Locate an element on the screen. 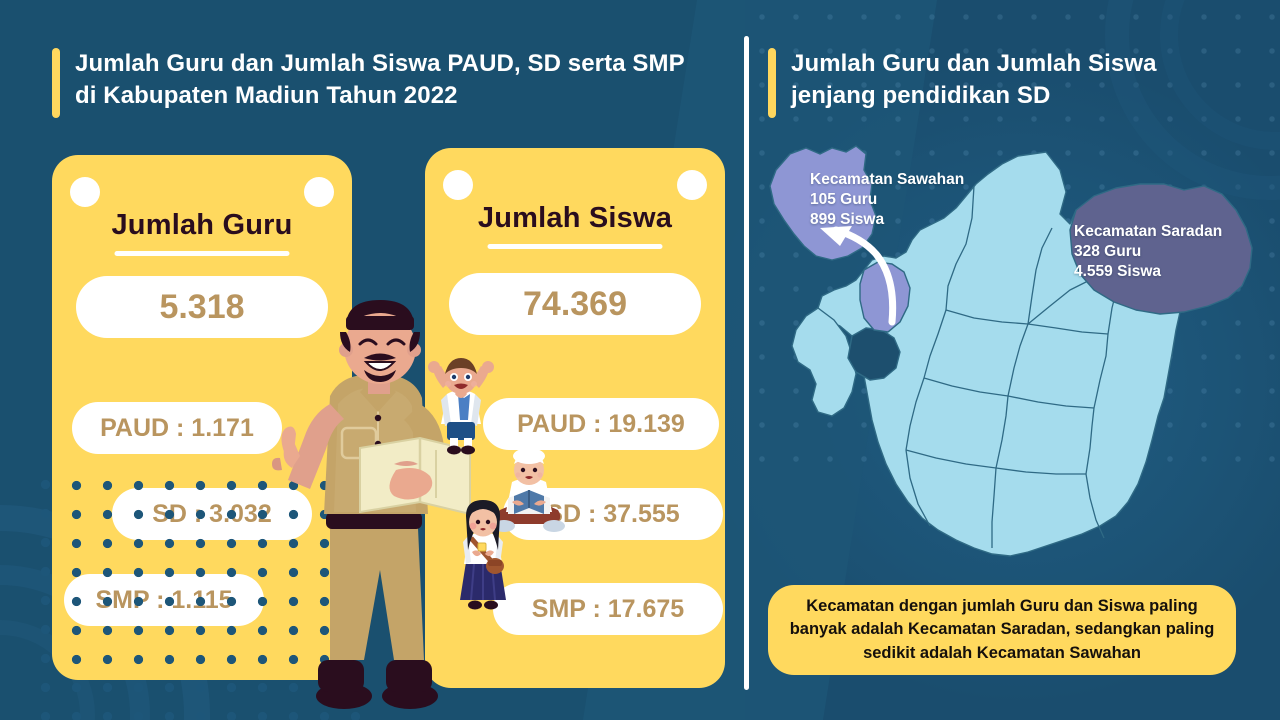 Image resolution: width=1280 pixels, height=720 pixels. card-siswa-heading: Jumlah Siswa is located at coordinates (575, 218).